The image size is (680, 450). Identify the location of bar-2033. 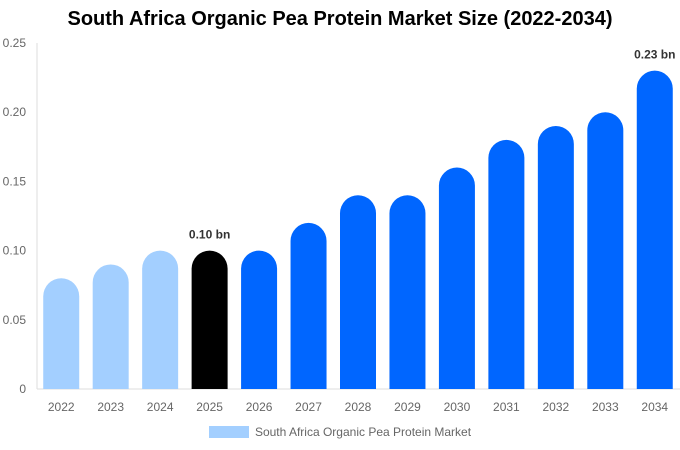
(605, 250).